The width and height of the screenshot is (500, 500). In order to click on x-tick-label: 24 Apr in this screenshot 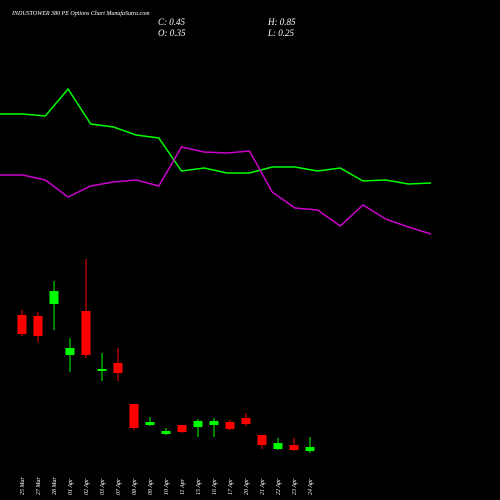, I will do `click(310, 486)`.